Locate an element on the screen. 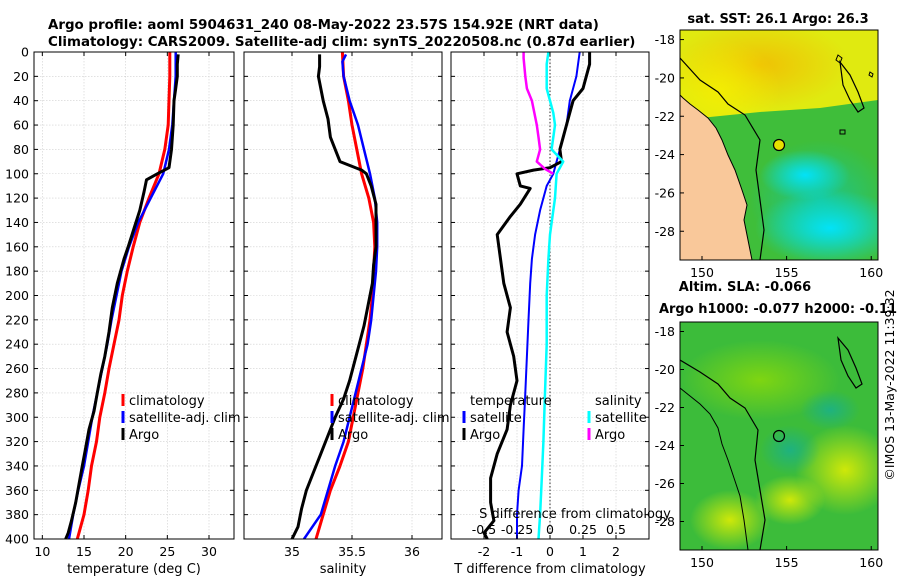 This screenshot has height=580, width=900. sla-map-axes: 150 155 160 -18 -20 -22 -24 -26 -28 is located at coordinates (769, 447).